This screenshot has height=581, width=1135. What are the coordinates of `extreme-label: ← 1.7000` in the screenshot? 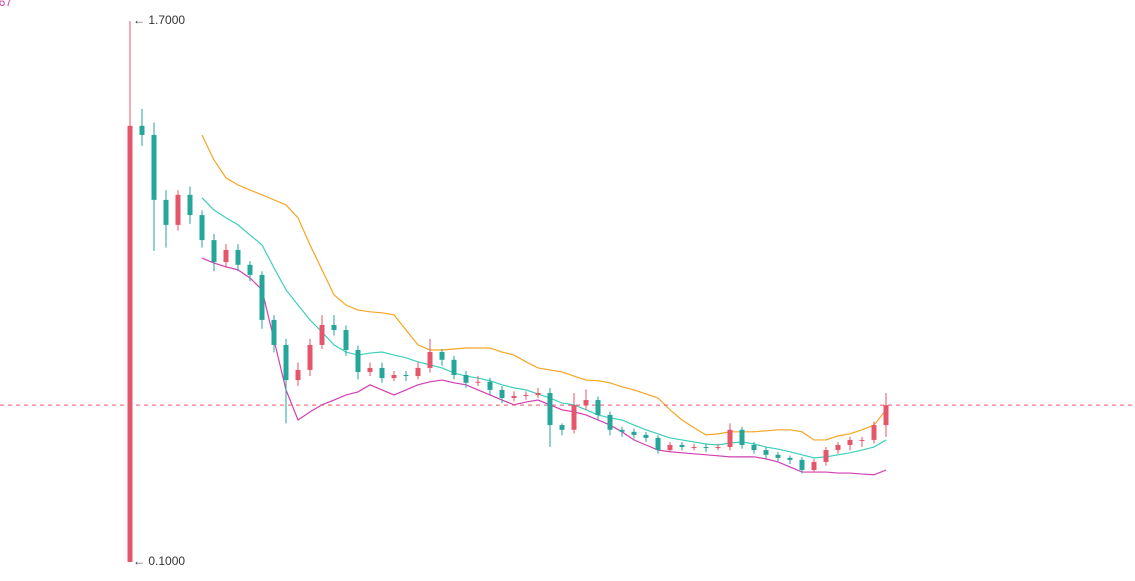 It's located at (159, 20).